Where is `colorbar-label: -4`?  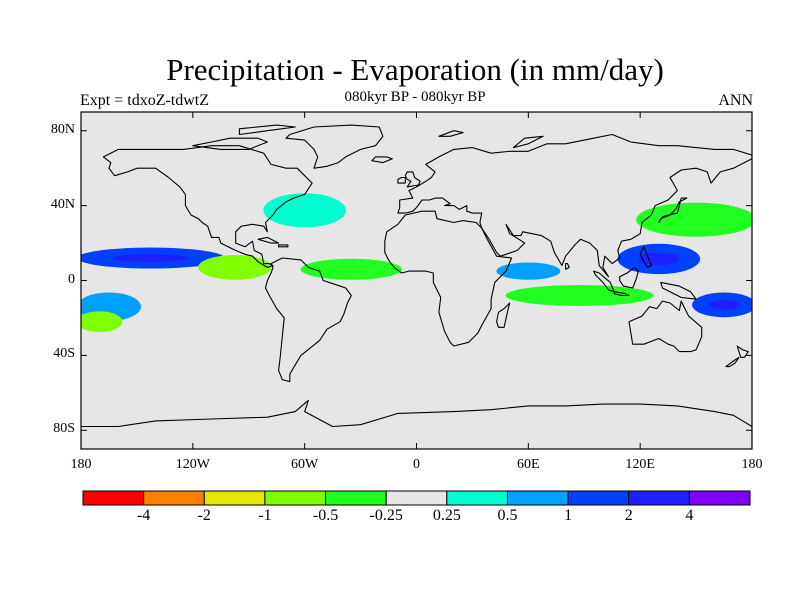
colorbar-label: -4 is located at coordinates (143, 515).